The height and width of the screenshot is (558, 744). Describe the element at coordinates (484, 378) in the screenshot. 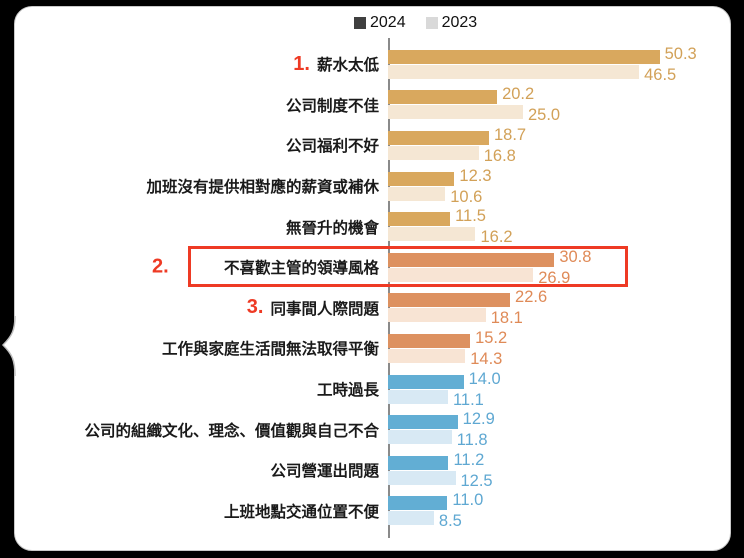

I see `value-2024: 14.0` at that location.